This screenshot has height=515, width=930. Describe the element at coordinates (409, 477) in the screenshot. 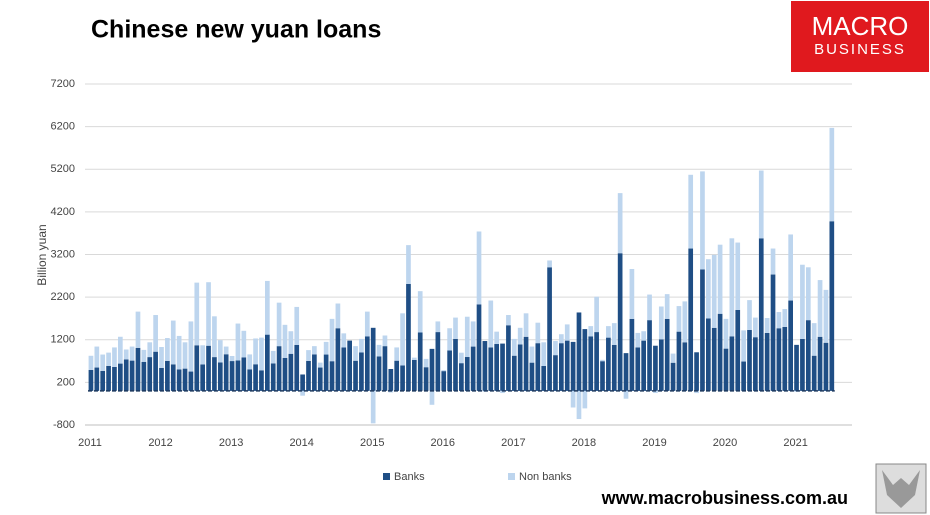

I see `legend-label: Banks` at that location.